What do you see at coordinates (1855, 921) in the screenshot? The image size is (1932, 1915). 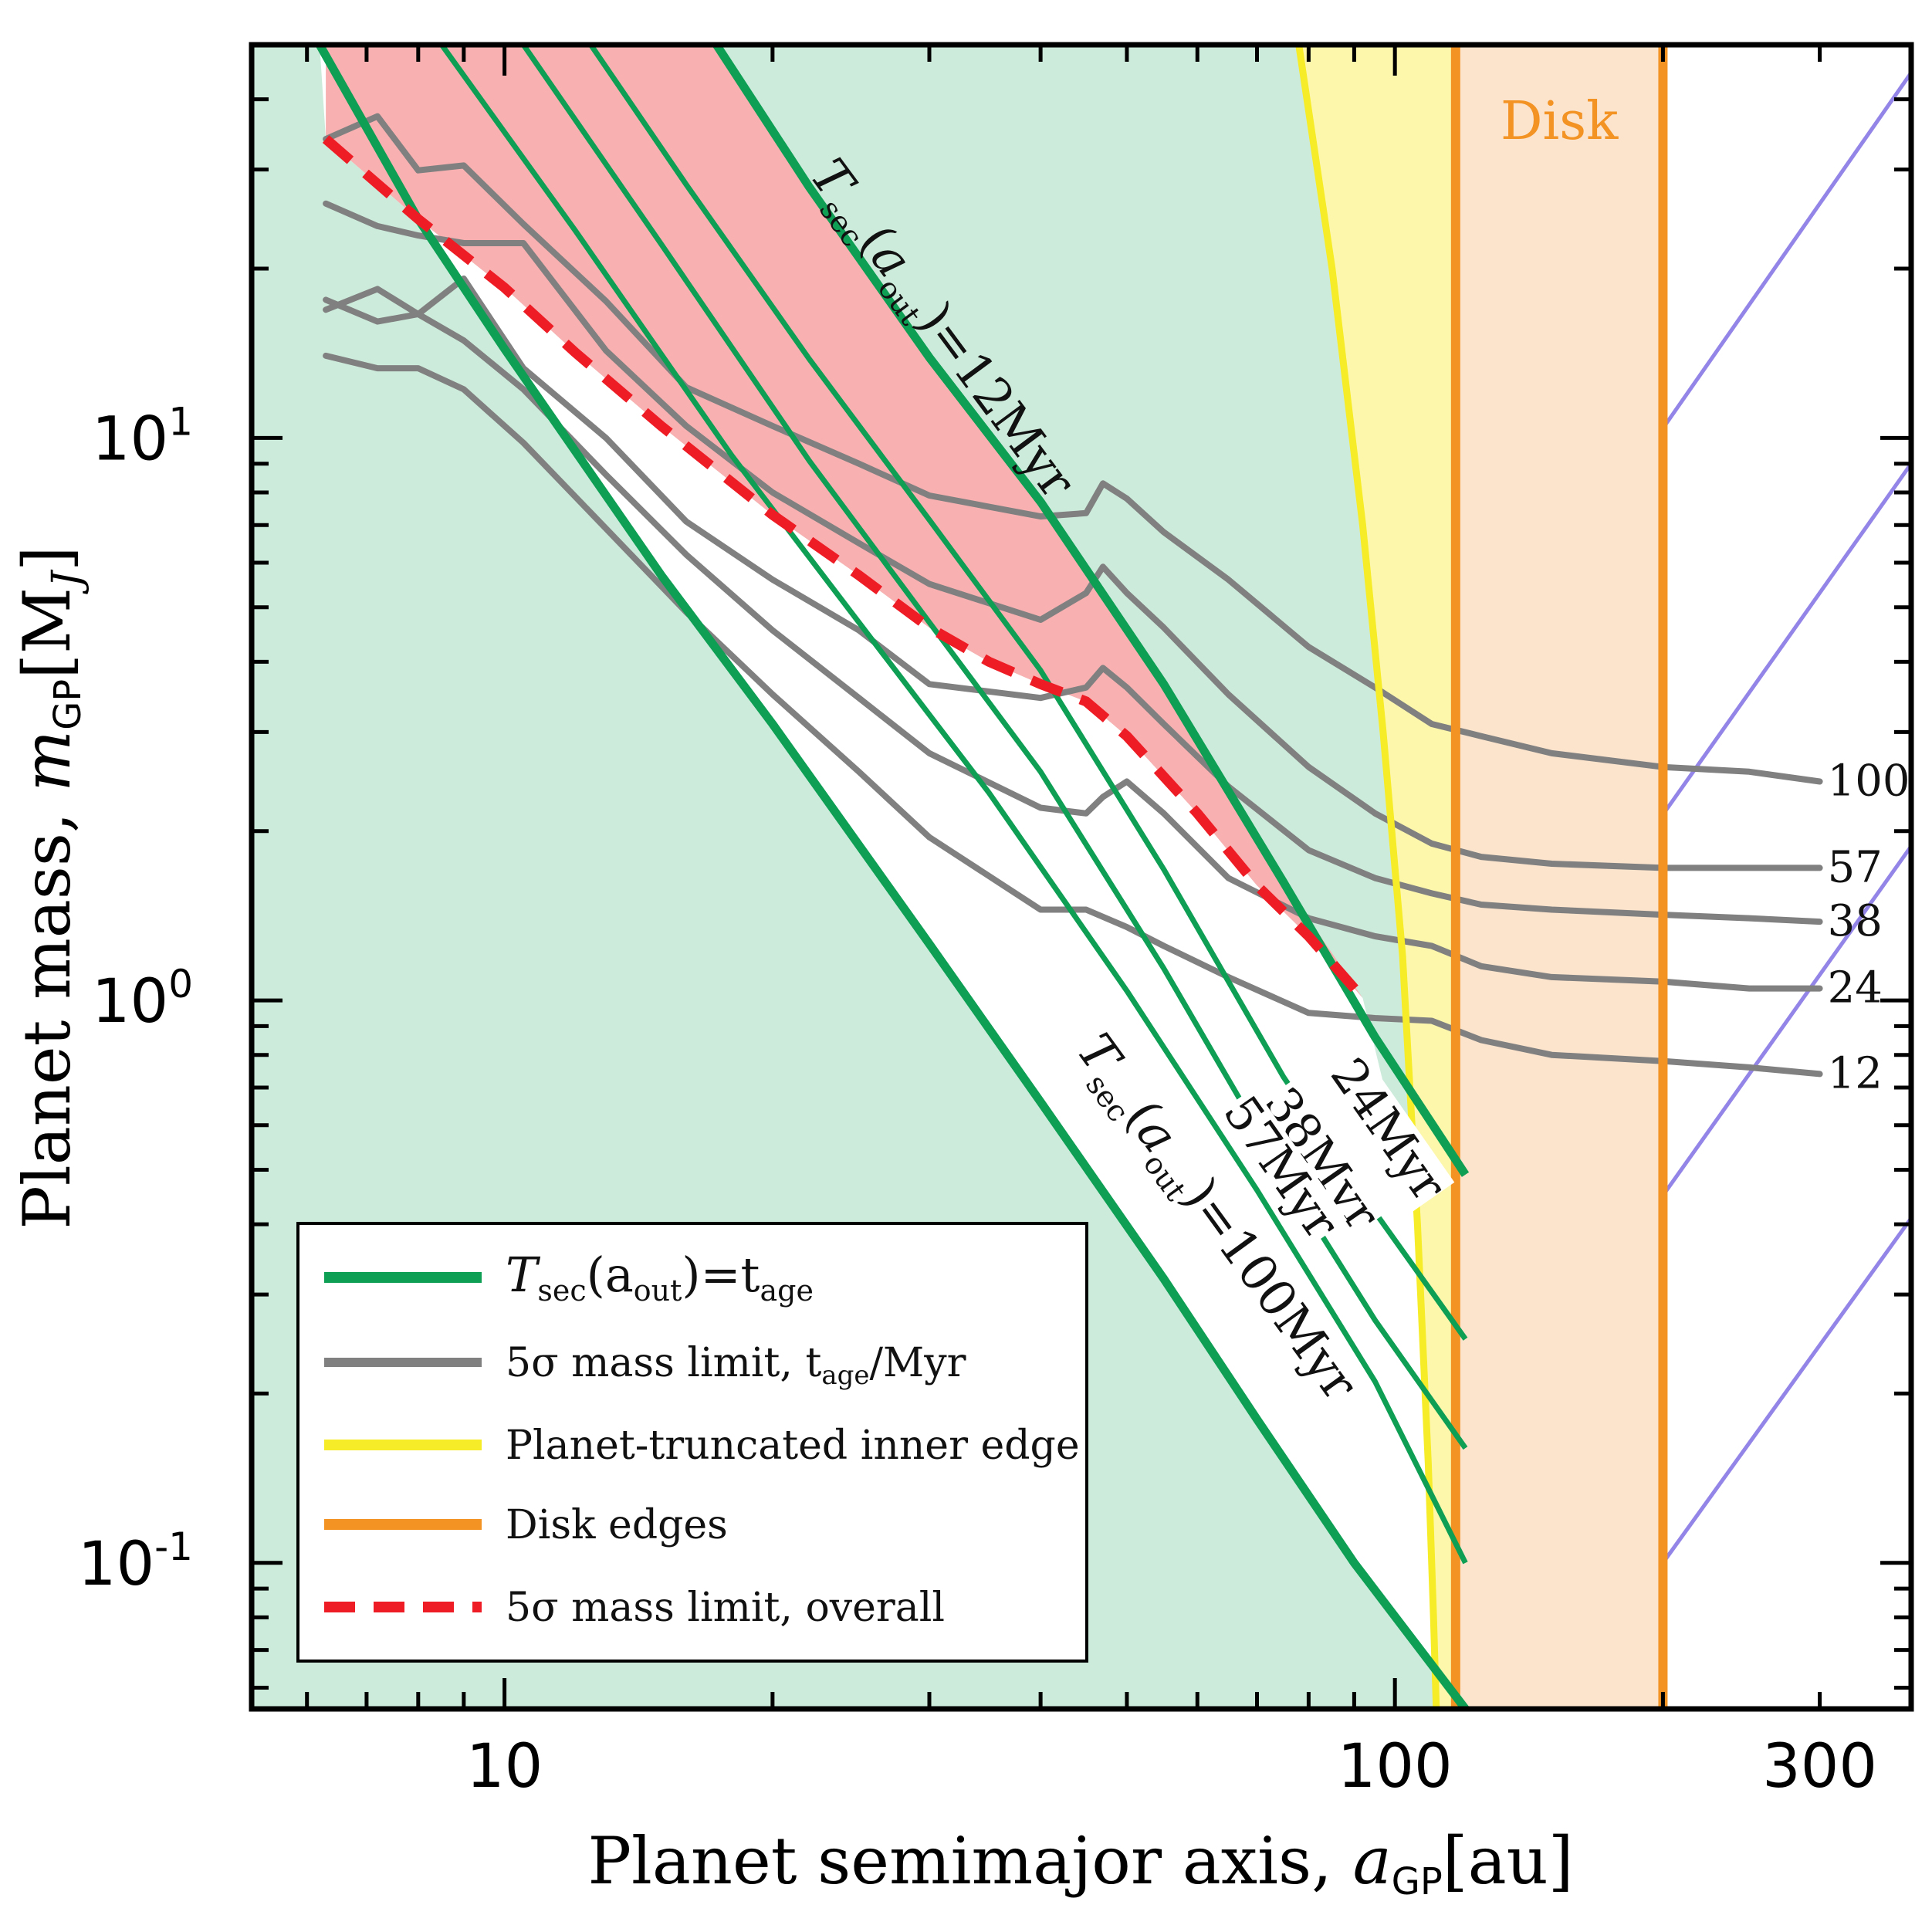 I see `mass-limit-label-38: 38` at bounding box center [1855, 921].